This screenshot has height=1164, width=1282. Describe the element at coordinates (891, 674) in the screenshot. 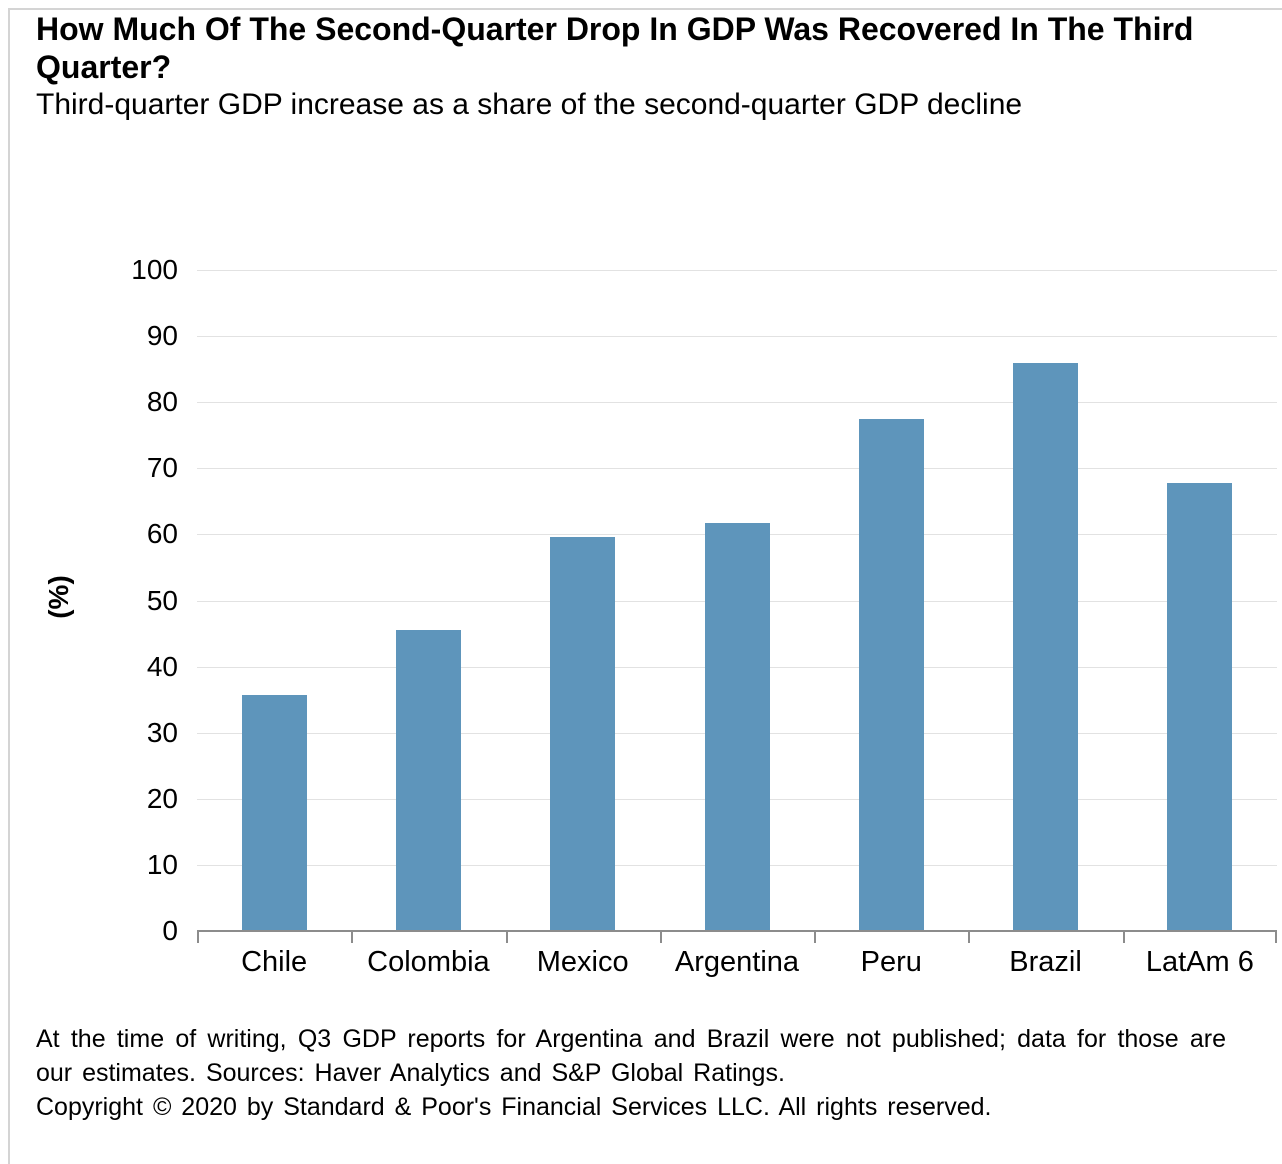

I see `bar-peru` at that location.